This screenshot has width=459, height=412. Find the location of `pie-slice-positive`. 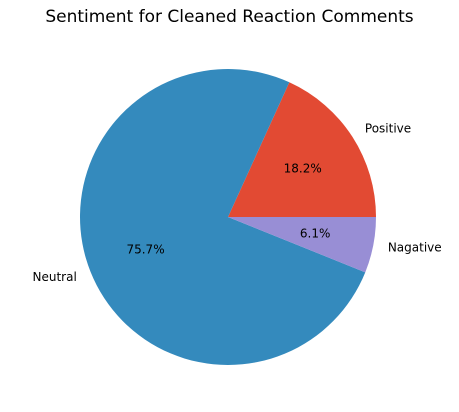

pie-slice-positive is located at coordinates (302, 149).